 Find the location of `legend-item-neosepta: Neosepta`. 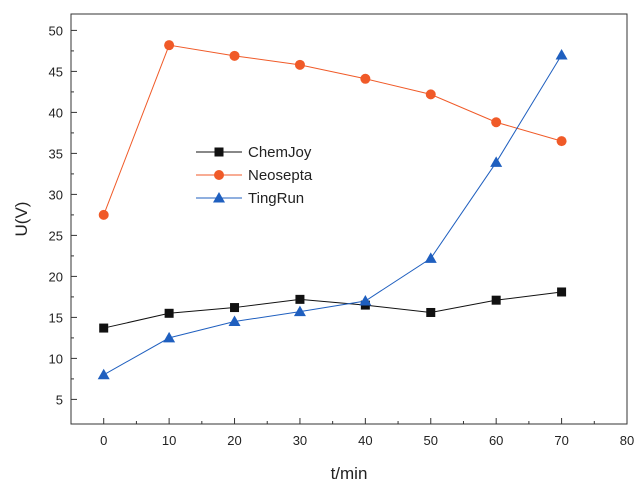

legend-item-neosepta: Neosepta is located at coordinates (254, 175).